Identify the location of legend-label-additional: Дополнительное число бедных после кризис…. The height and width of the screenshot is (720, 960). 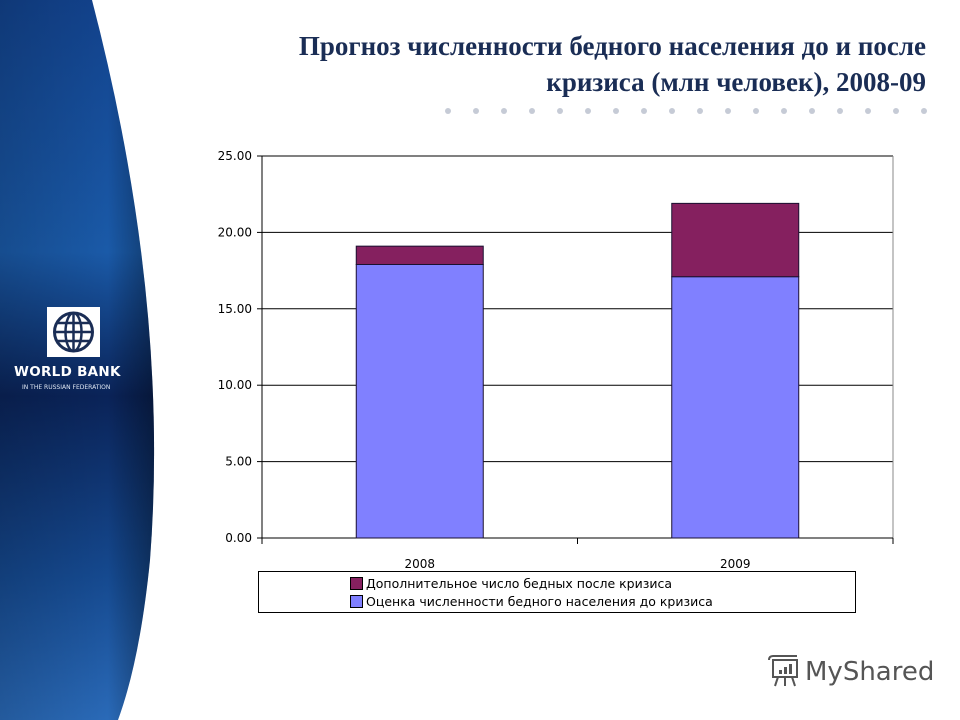
(519, 583).